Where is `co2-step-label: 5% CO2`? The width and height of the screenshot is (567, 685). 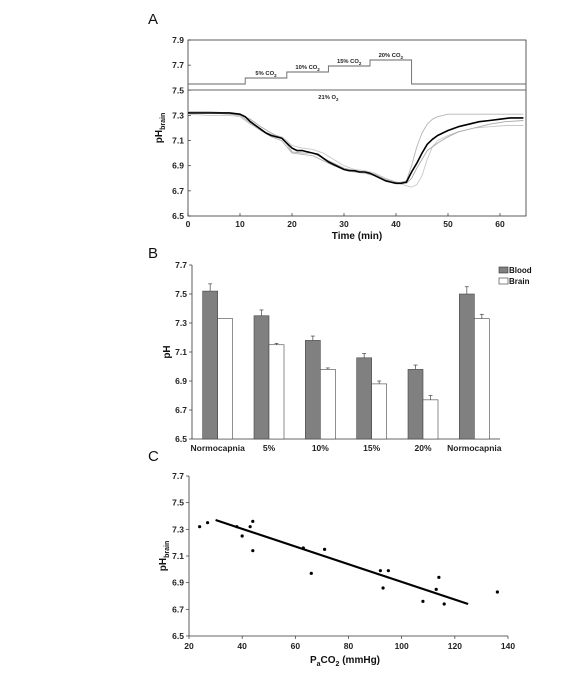 co2-step-label: 5% CO2 is located at coordinates (266, 74).